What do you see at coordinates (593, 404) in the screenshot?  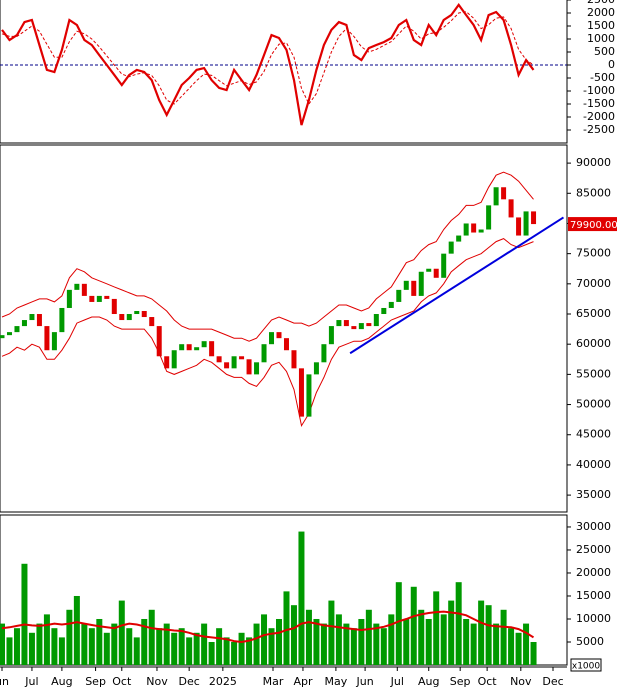 I see `y-tick-label: 50000` at bounding box center [593, 404].